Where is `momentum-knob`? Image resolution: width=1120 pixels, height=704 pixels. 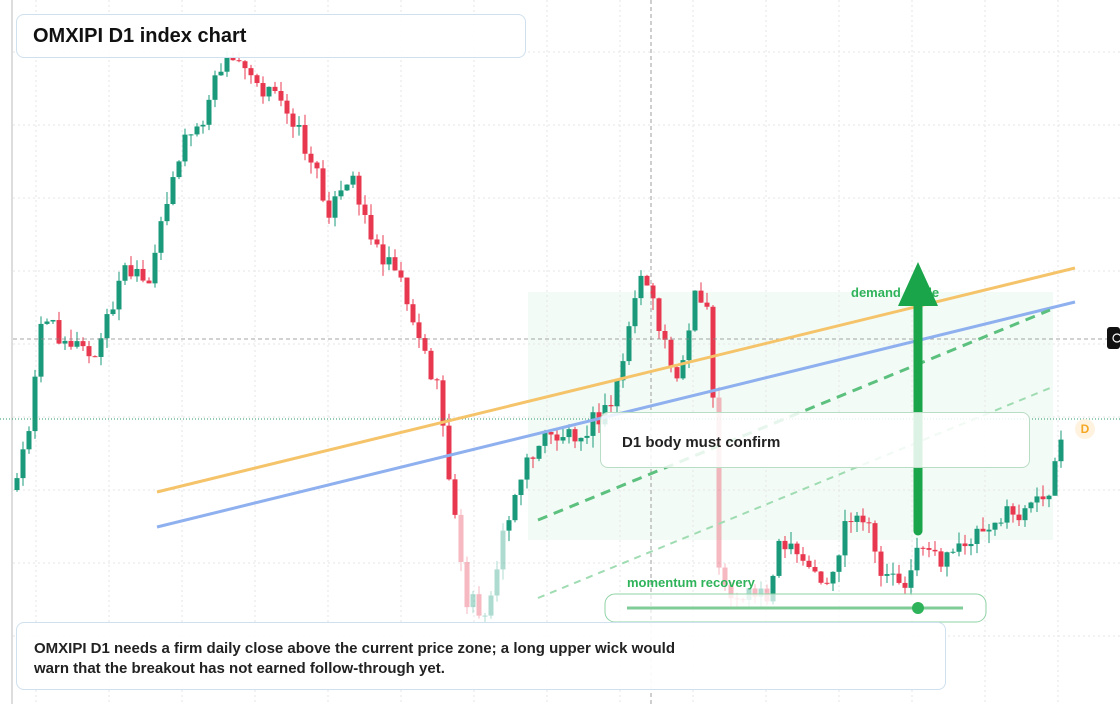 momentum-knob is located at coordinates (918, 608).